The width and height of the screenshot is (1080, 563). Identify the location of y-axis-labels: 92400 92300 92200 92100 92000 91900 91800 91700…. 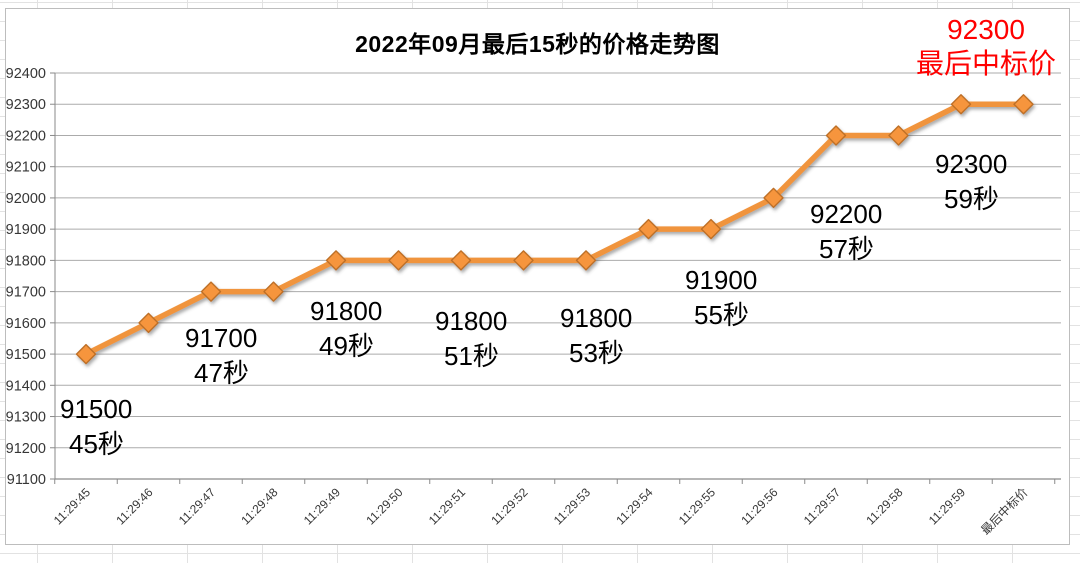
(26, 277).